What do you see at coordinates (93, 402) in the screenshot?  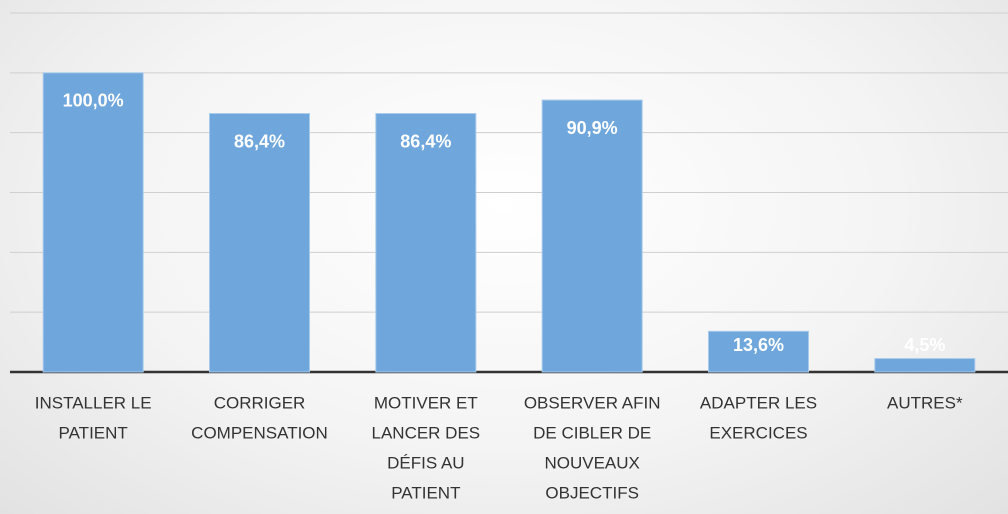 I see `x-tick-label: INSTALLER LE` at bounding box center [93, 402].